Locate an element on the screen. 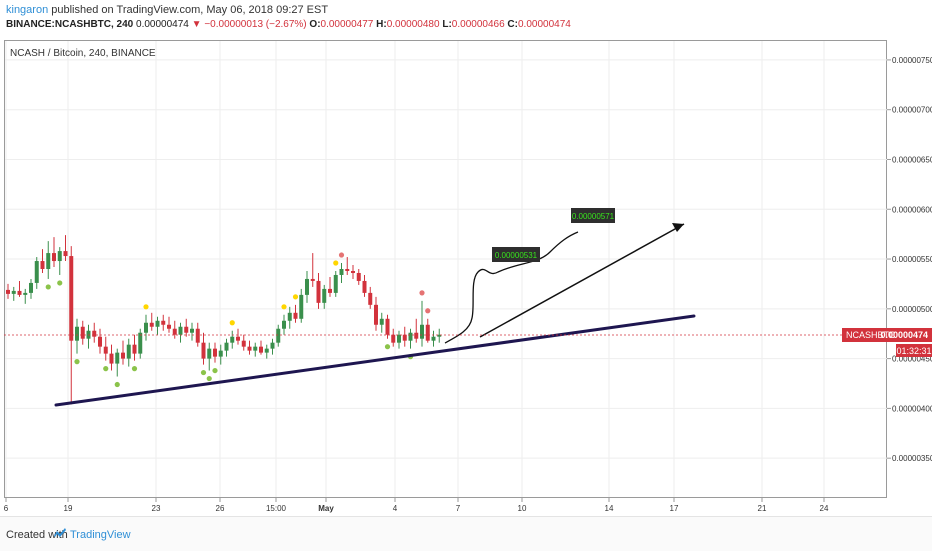 This screenshot has width=932, height=551. price-tick-label: 0.00000600 is located at coordinates (912, 209).